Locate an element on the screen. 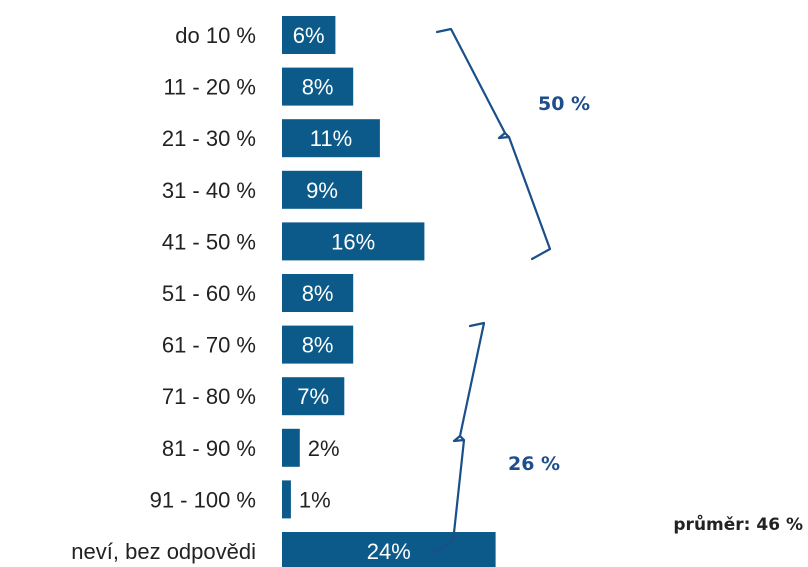  value-label: 7% is located at coordinates (313, 396).